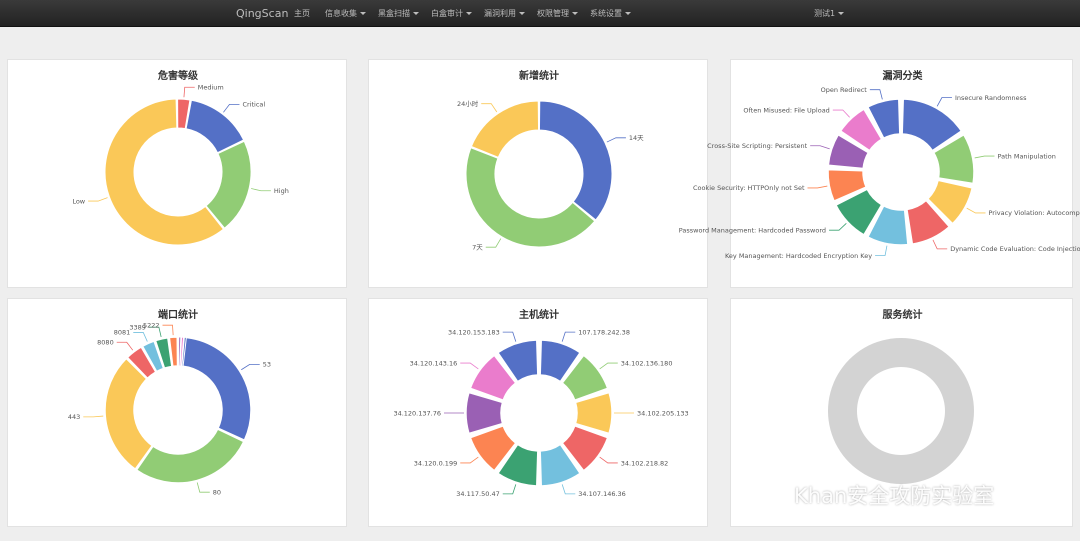  Describe the element at coordinates (184, 351) in the screenshot. I see `slice-minor` at that location.